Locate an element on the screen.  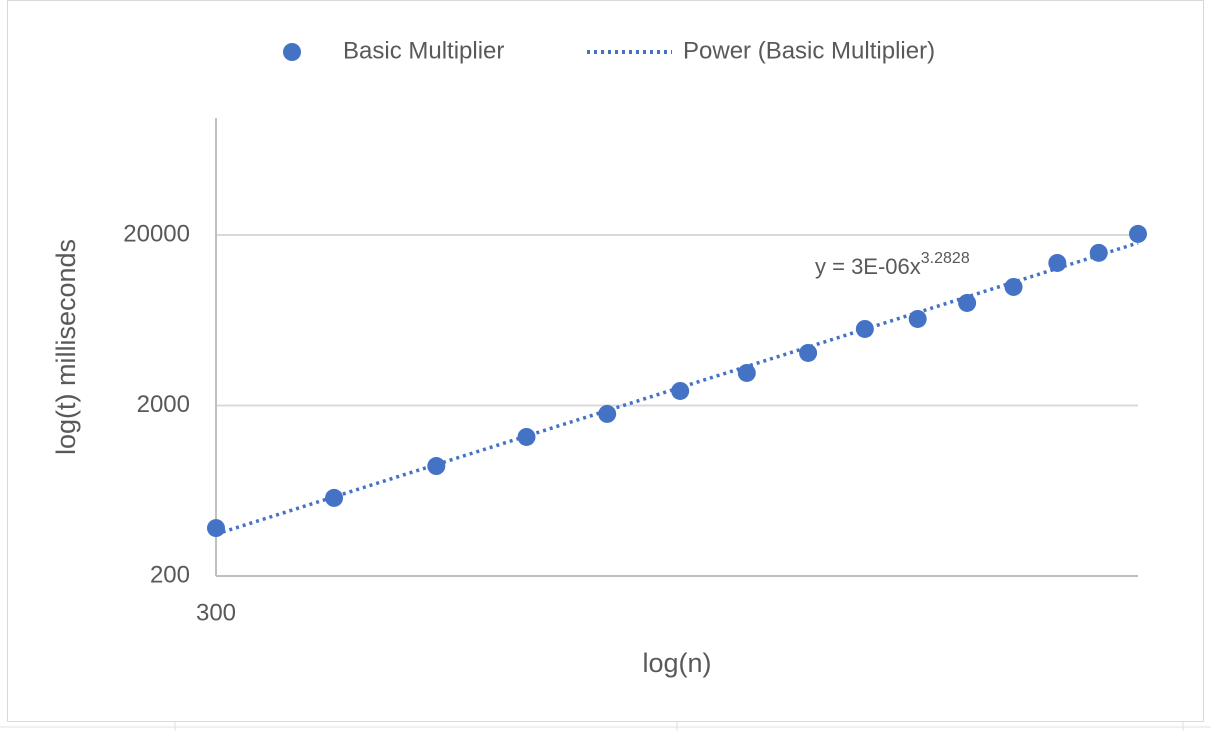
y-axis-title: log(t) milliseconds is located at coordinates (66, 347).